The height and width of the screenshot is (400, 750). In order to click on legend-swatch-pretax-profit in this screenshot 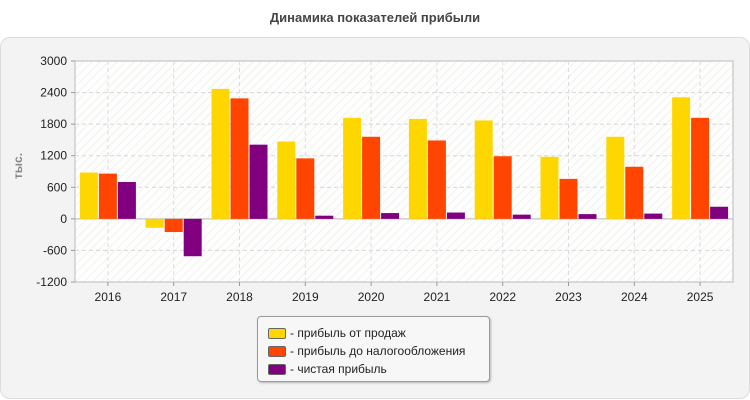, I will do `click(277, 351)`.